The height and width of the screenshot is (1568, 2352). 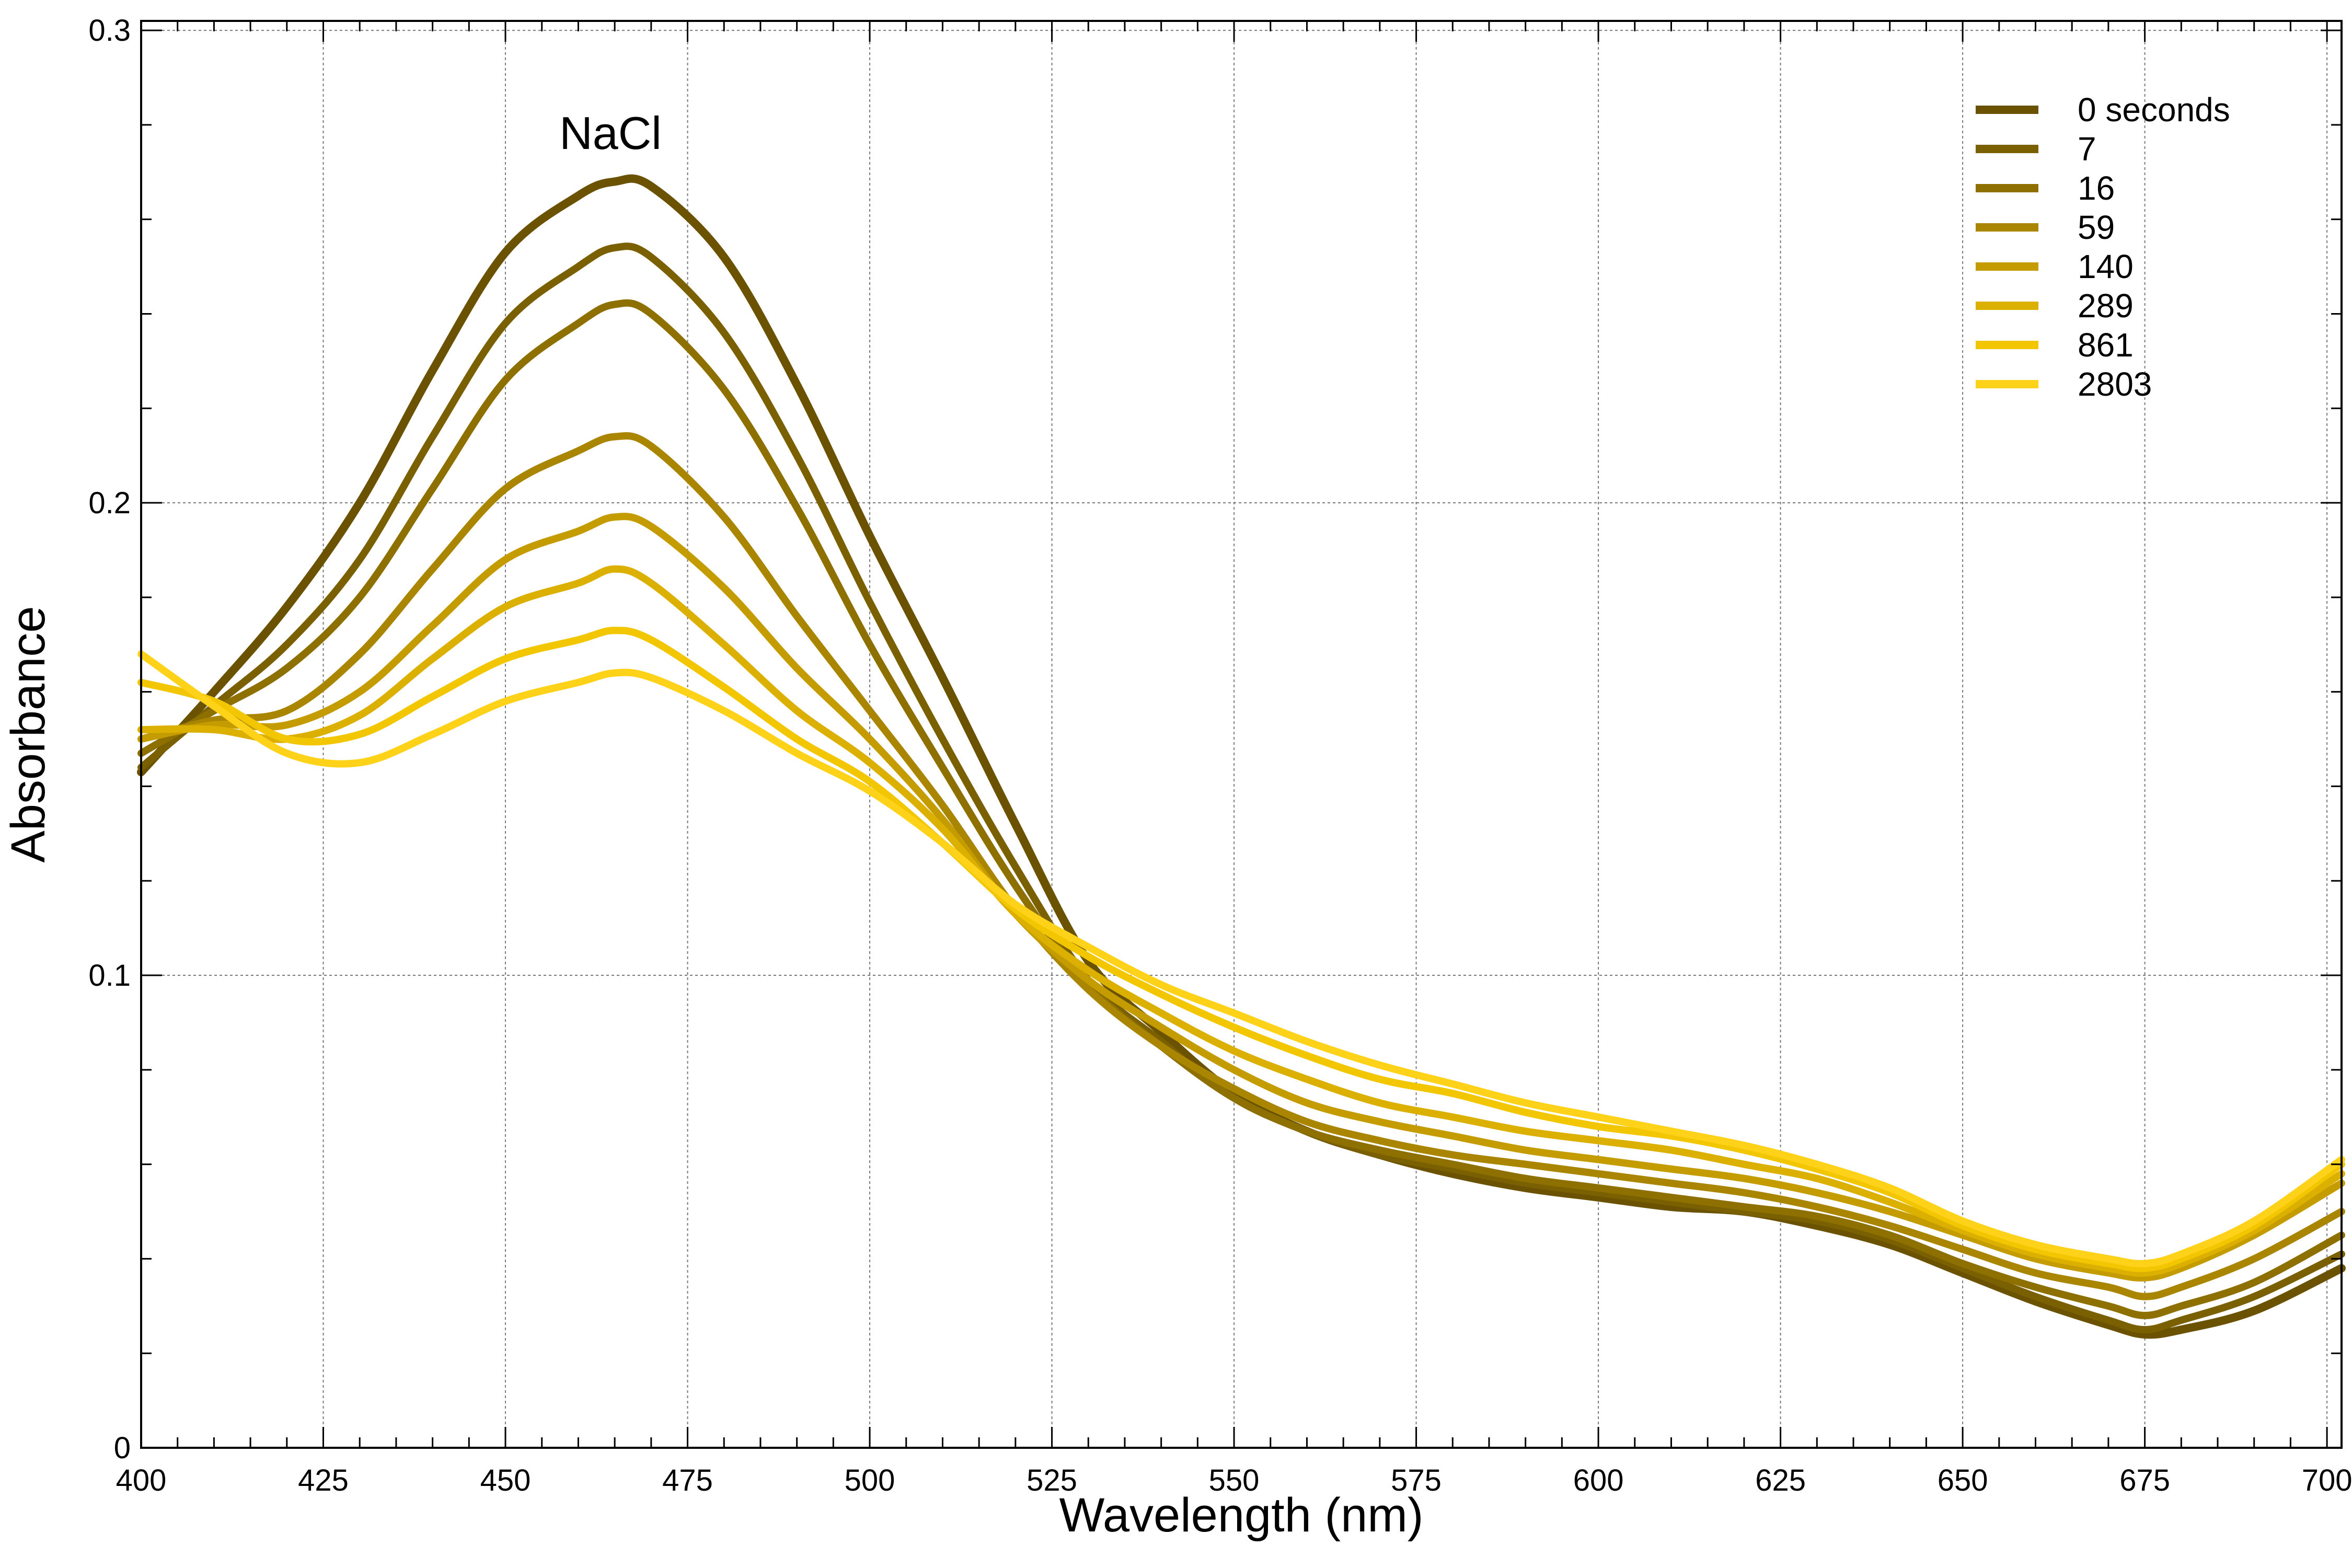 I want to click on x-tick-label: 700, so click(x=2327, y=1480).